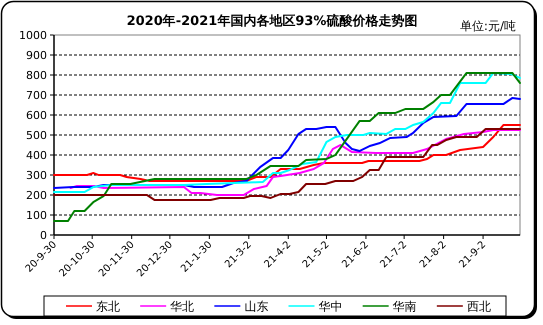 The width and height of the screenshot is (543, 325). I want to click on legend-label: 东北, so click(108, 307).